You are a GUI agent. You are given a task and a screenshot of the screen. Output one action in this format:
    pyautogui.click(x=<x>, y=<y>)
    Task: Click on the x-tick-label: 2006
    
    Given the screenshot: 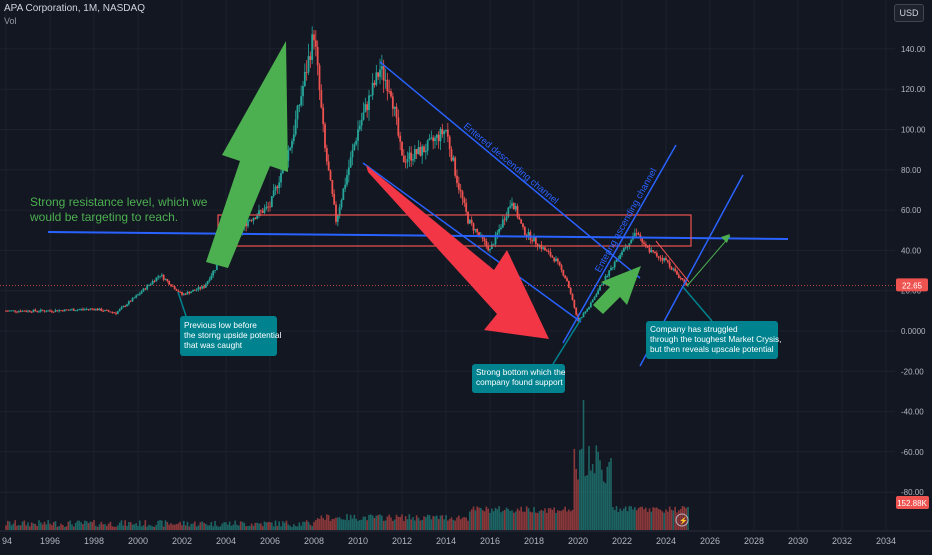 What is the action you would take?
    pyautogui.click(x=270, y=541)
    